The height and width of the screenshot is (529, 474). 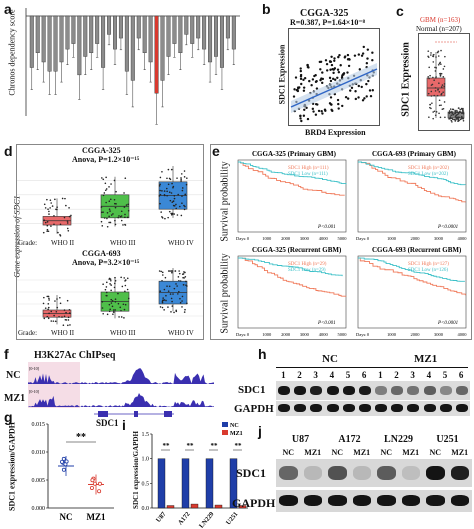 I want to click on panel-e-pvalue: P<0.001, so click(x=326, y=323).